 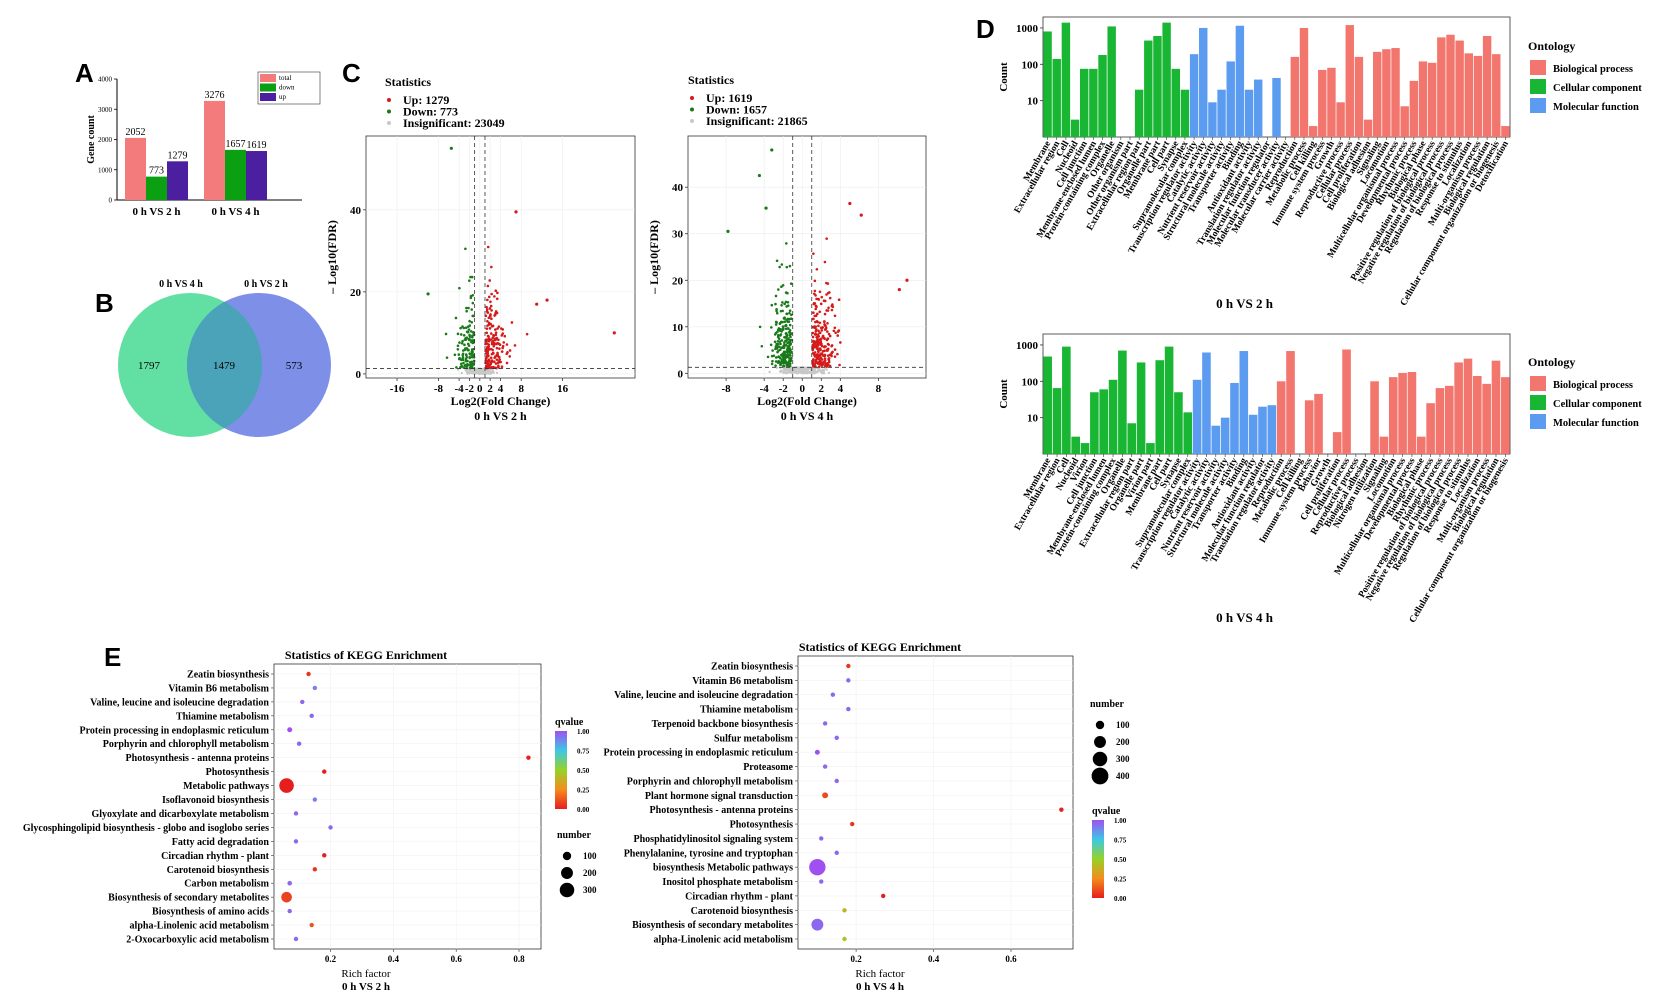 I want to click on c-ytick-label: 20, so click(x=678, y=281).